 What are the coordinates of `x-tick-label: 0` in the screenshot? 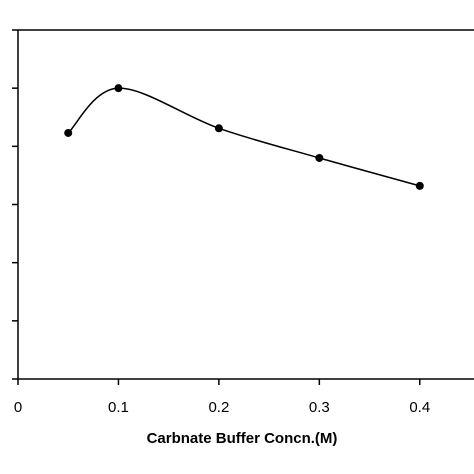 It's located at (18, 407).